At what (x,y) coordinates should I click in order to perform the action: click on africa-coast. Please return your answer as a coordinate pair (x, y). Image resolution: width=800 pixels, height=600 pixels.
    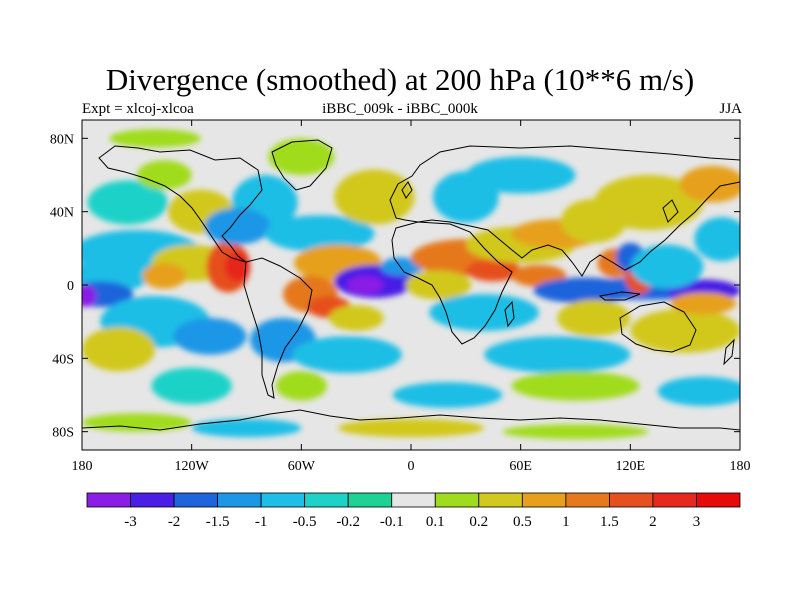
    Looking at the image, I should click on (452, 283).